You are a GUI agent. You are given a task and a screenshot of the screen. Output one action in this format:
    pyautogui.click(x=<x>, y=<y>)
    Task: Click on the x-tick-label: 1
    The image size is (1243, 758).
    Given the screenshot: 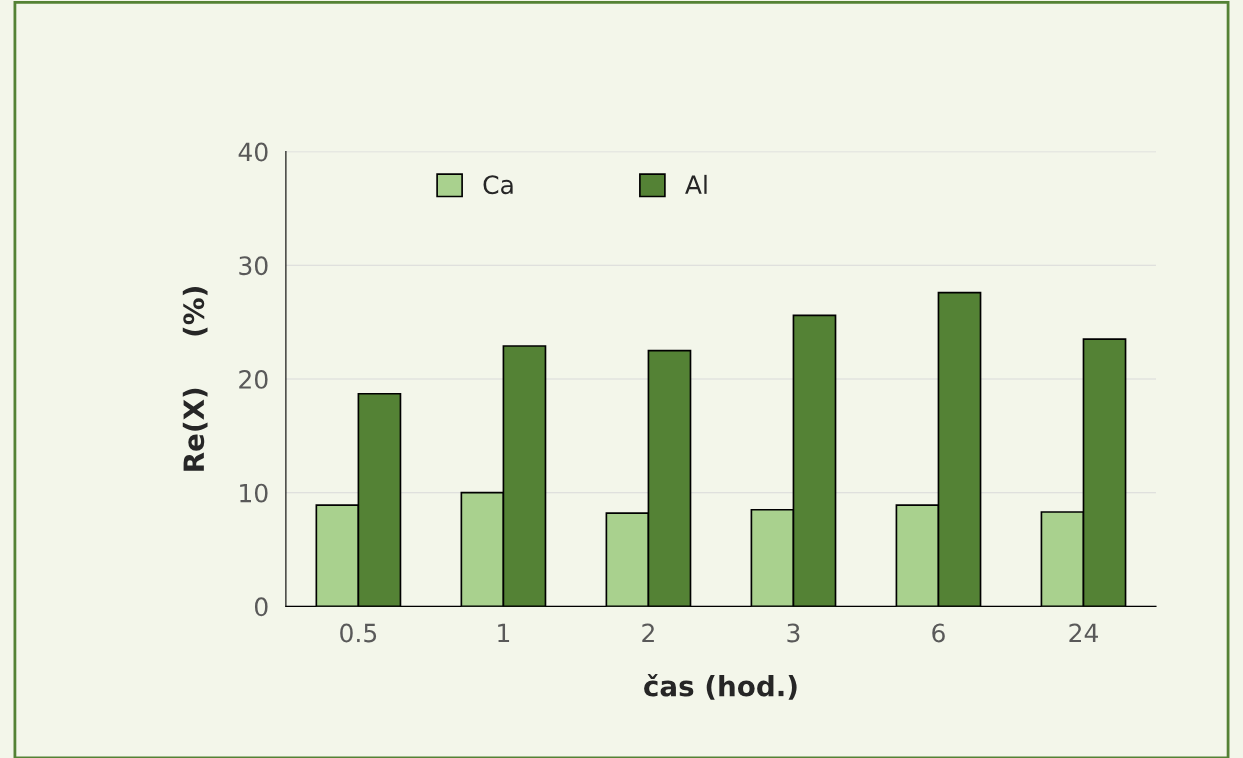 What is the action you would take?
    pyautogui.click(x=504, y=633)
    